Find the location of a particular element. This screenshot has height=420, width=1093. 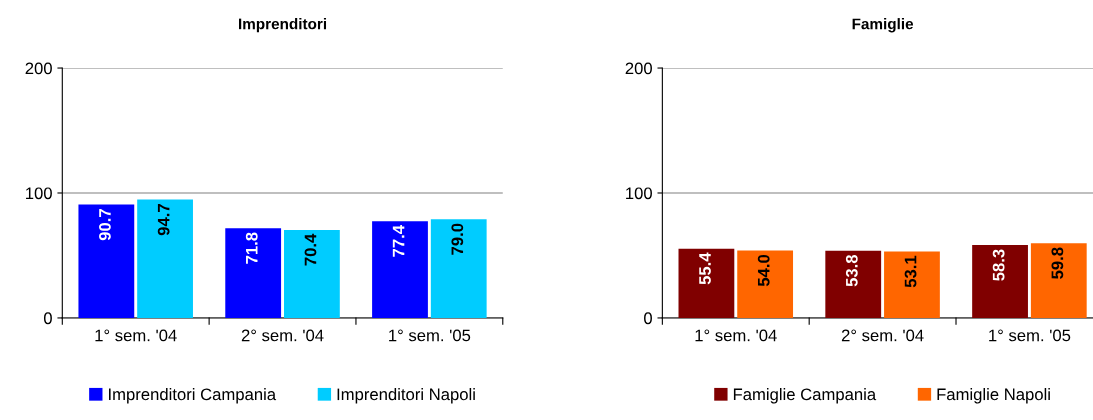

text: 59.8 is located at coordinates (1057, 263).